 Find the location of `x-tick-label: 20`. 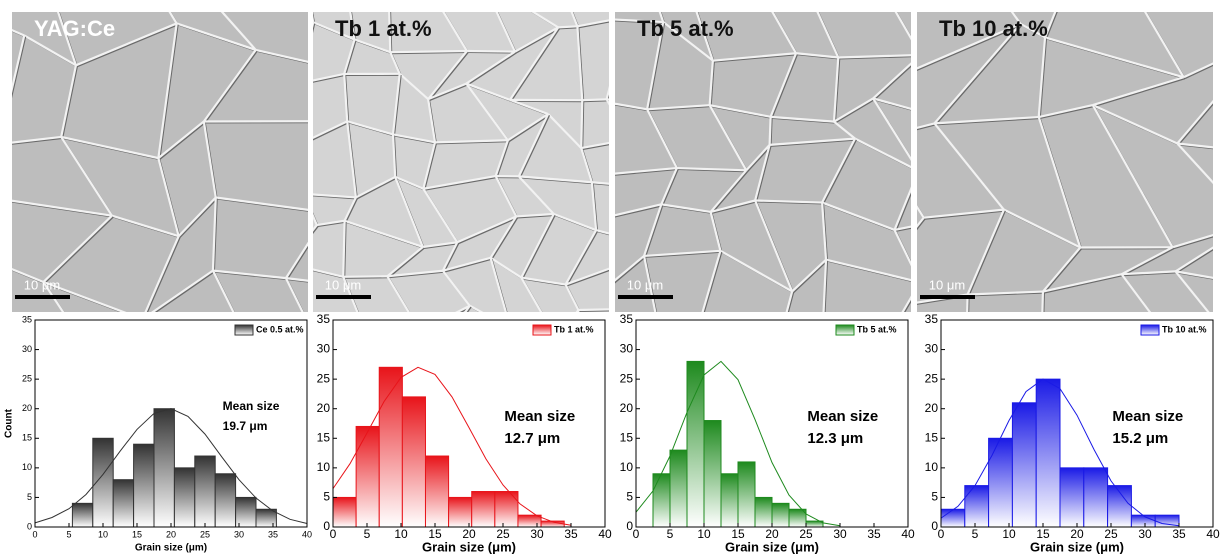

x-tick-label: 20 is located at coordinates (772, 534).